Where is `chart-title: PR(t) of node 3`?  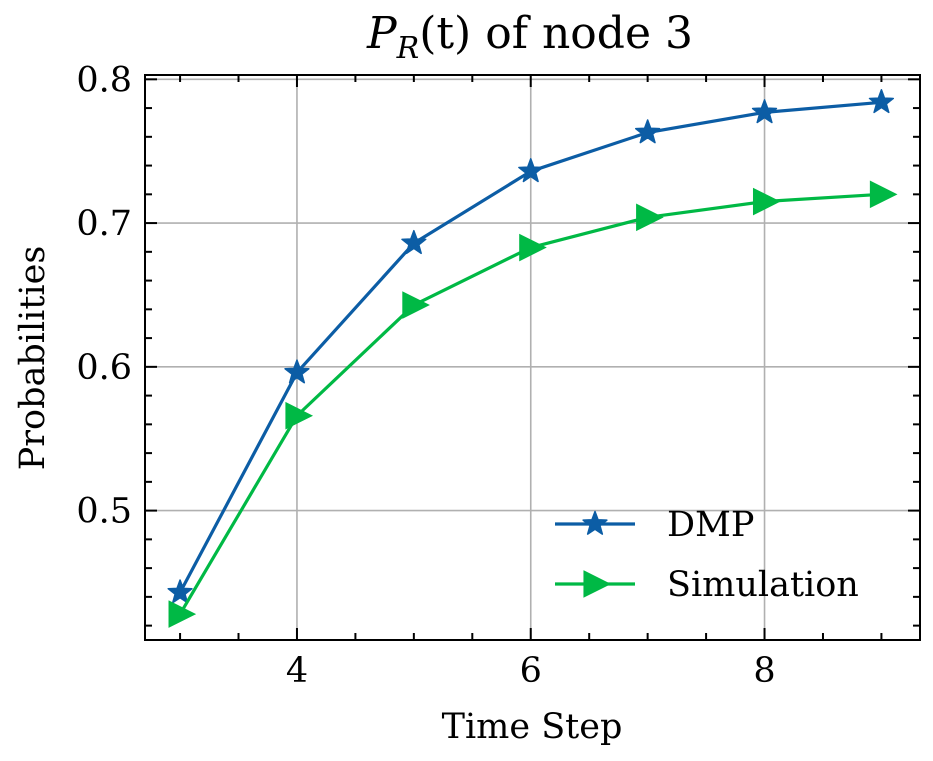
chart-title: PR(t) of node 3 is located at coordinates (529, 37).